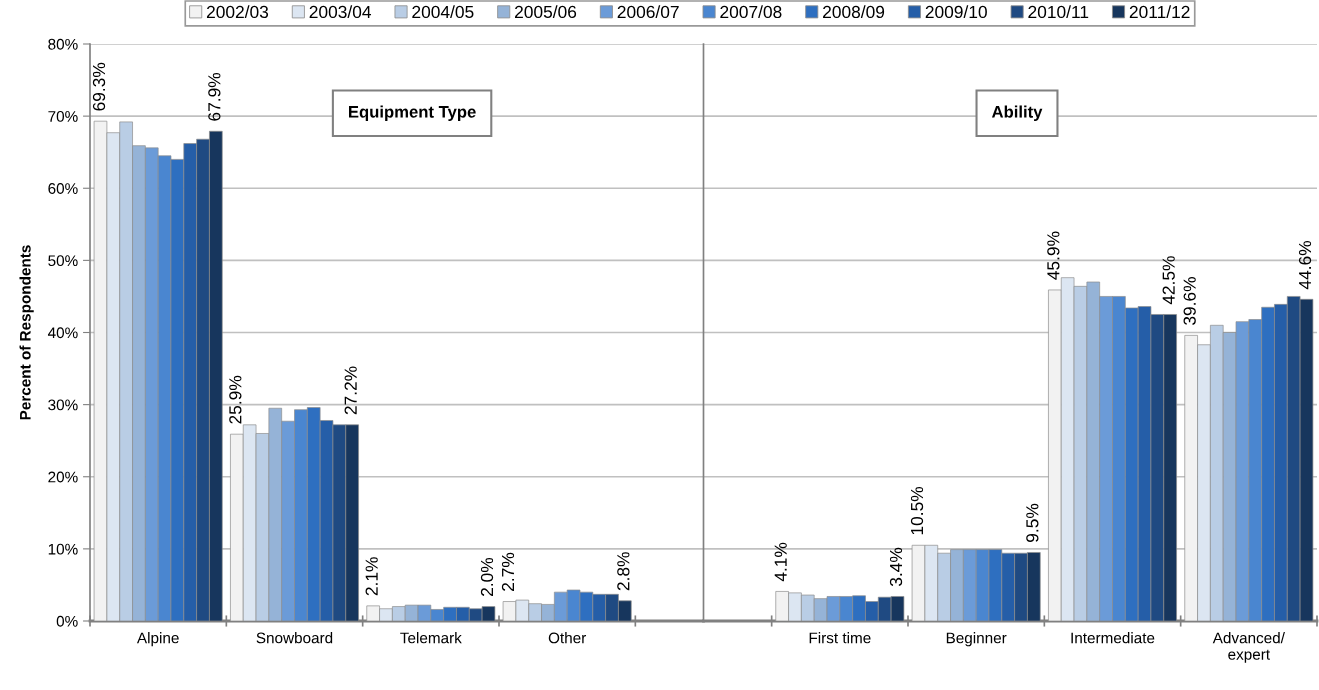 The image size is (1319, 690). What do you see at coordinates (1159, 12) in the screenshot?
I see `legend-label: 2011/12` at bounding box center [1159, 12].